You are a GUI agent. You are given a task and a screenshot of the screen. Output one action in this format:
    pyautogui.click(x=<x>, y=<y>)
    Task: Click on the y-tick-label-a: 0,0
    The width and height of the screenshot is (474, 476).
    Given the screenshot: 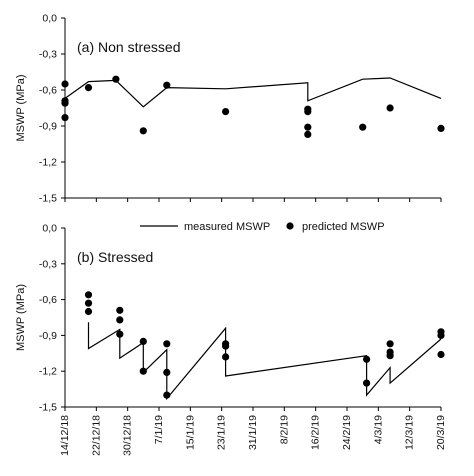 What is the action you would take?
    pyautogui.click(x=49, y=19)
    